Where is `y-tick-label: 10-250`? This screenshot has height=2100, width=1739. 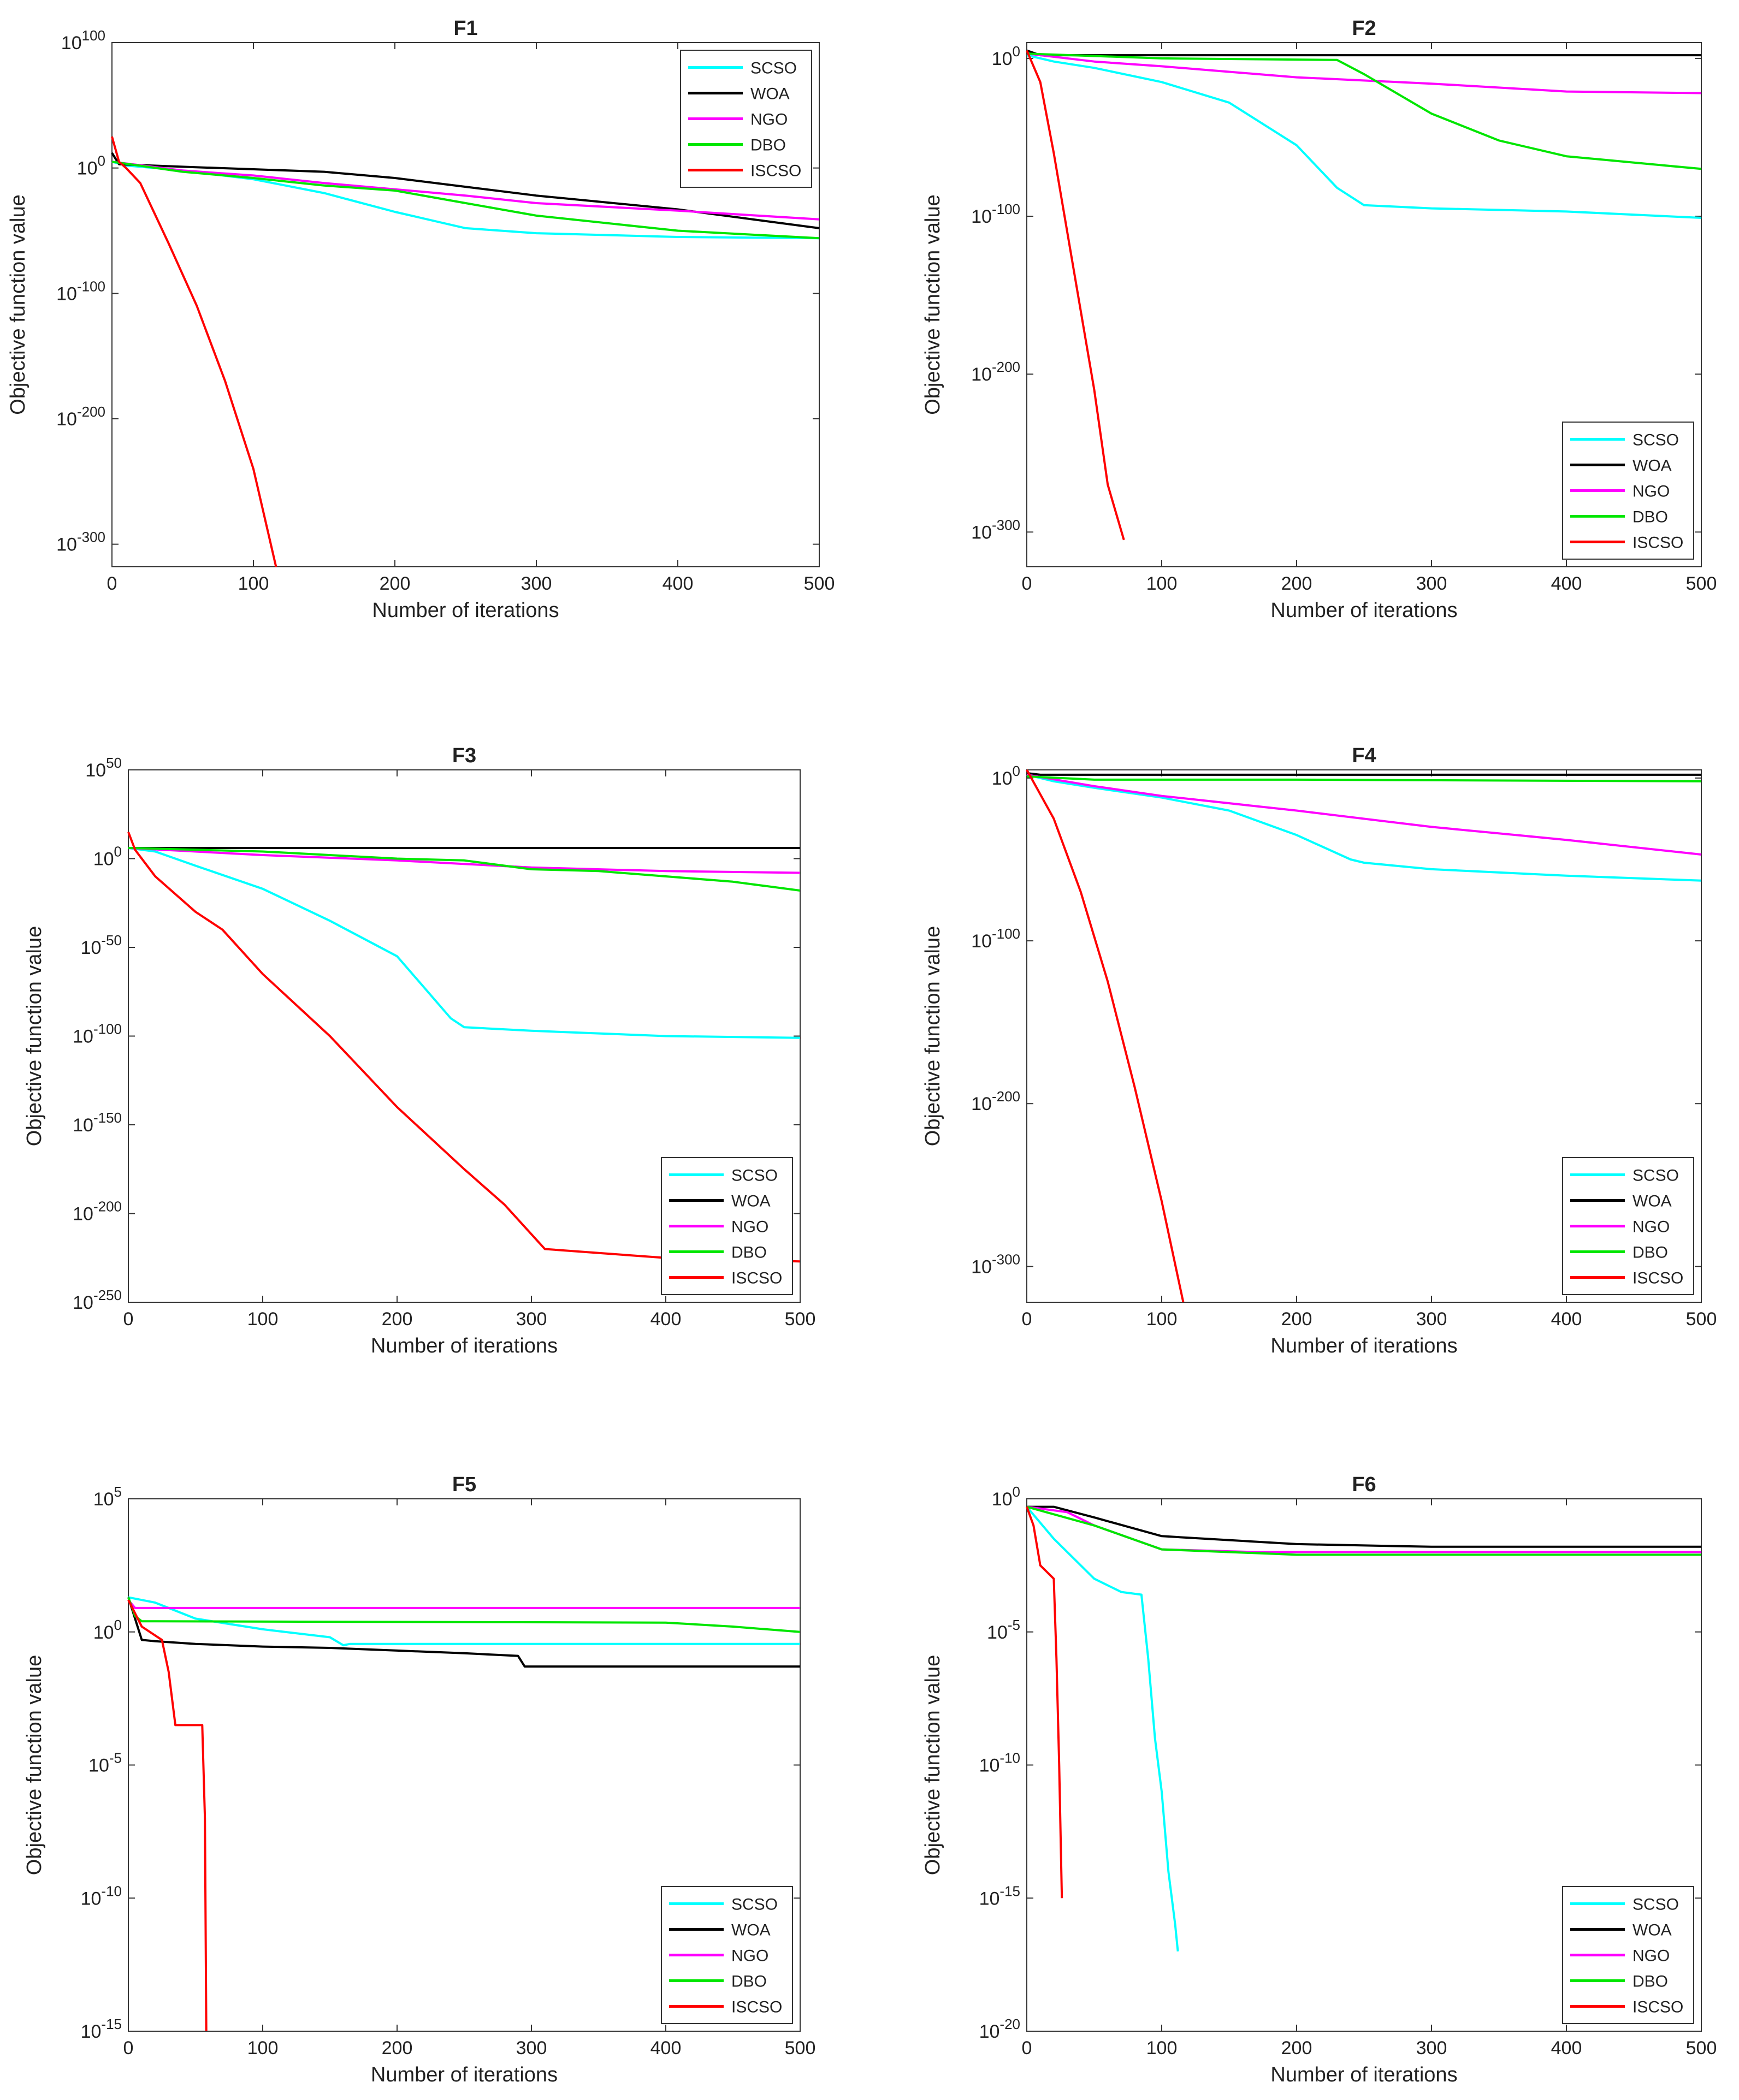 y-tick-label: 10-250 is located at coordinates (97, 1300).